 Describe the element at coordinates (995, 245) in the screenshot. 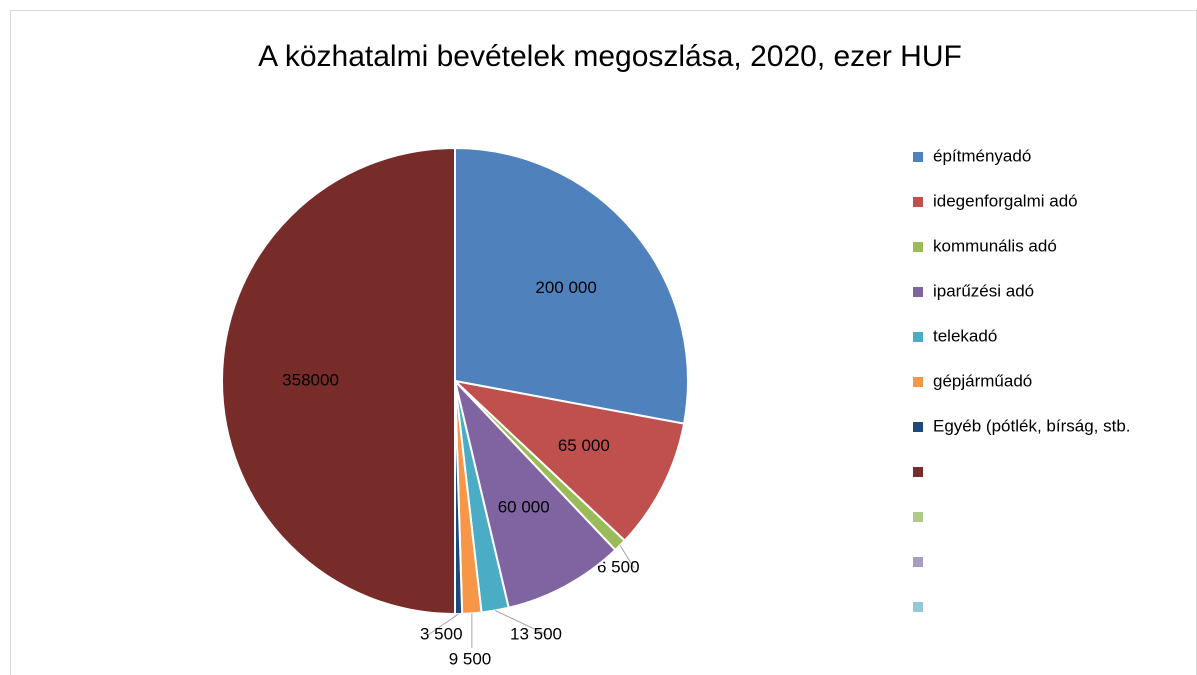

I see `legend-label: kommunális adó` at that location.